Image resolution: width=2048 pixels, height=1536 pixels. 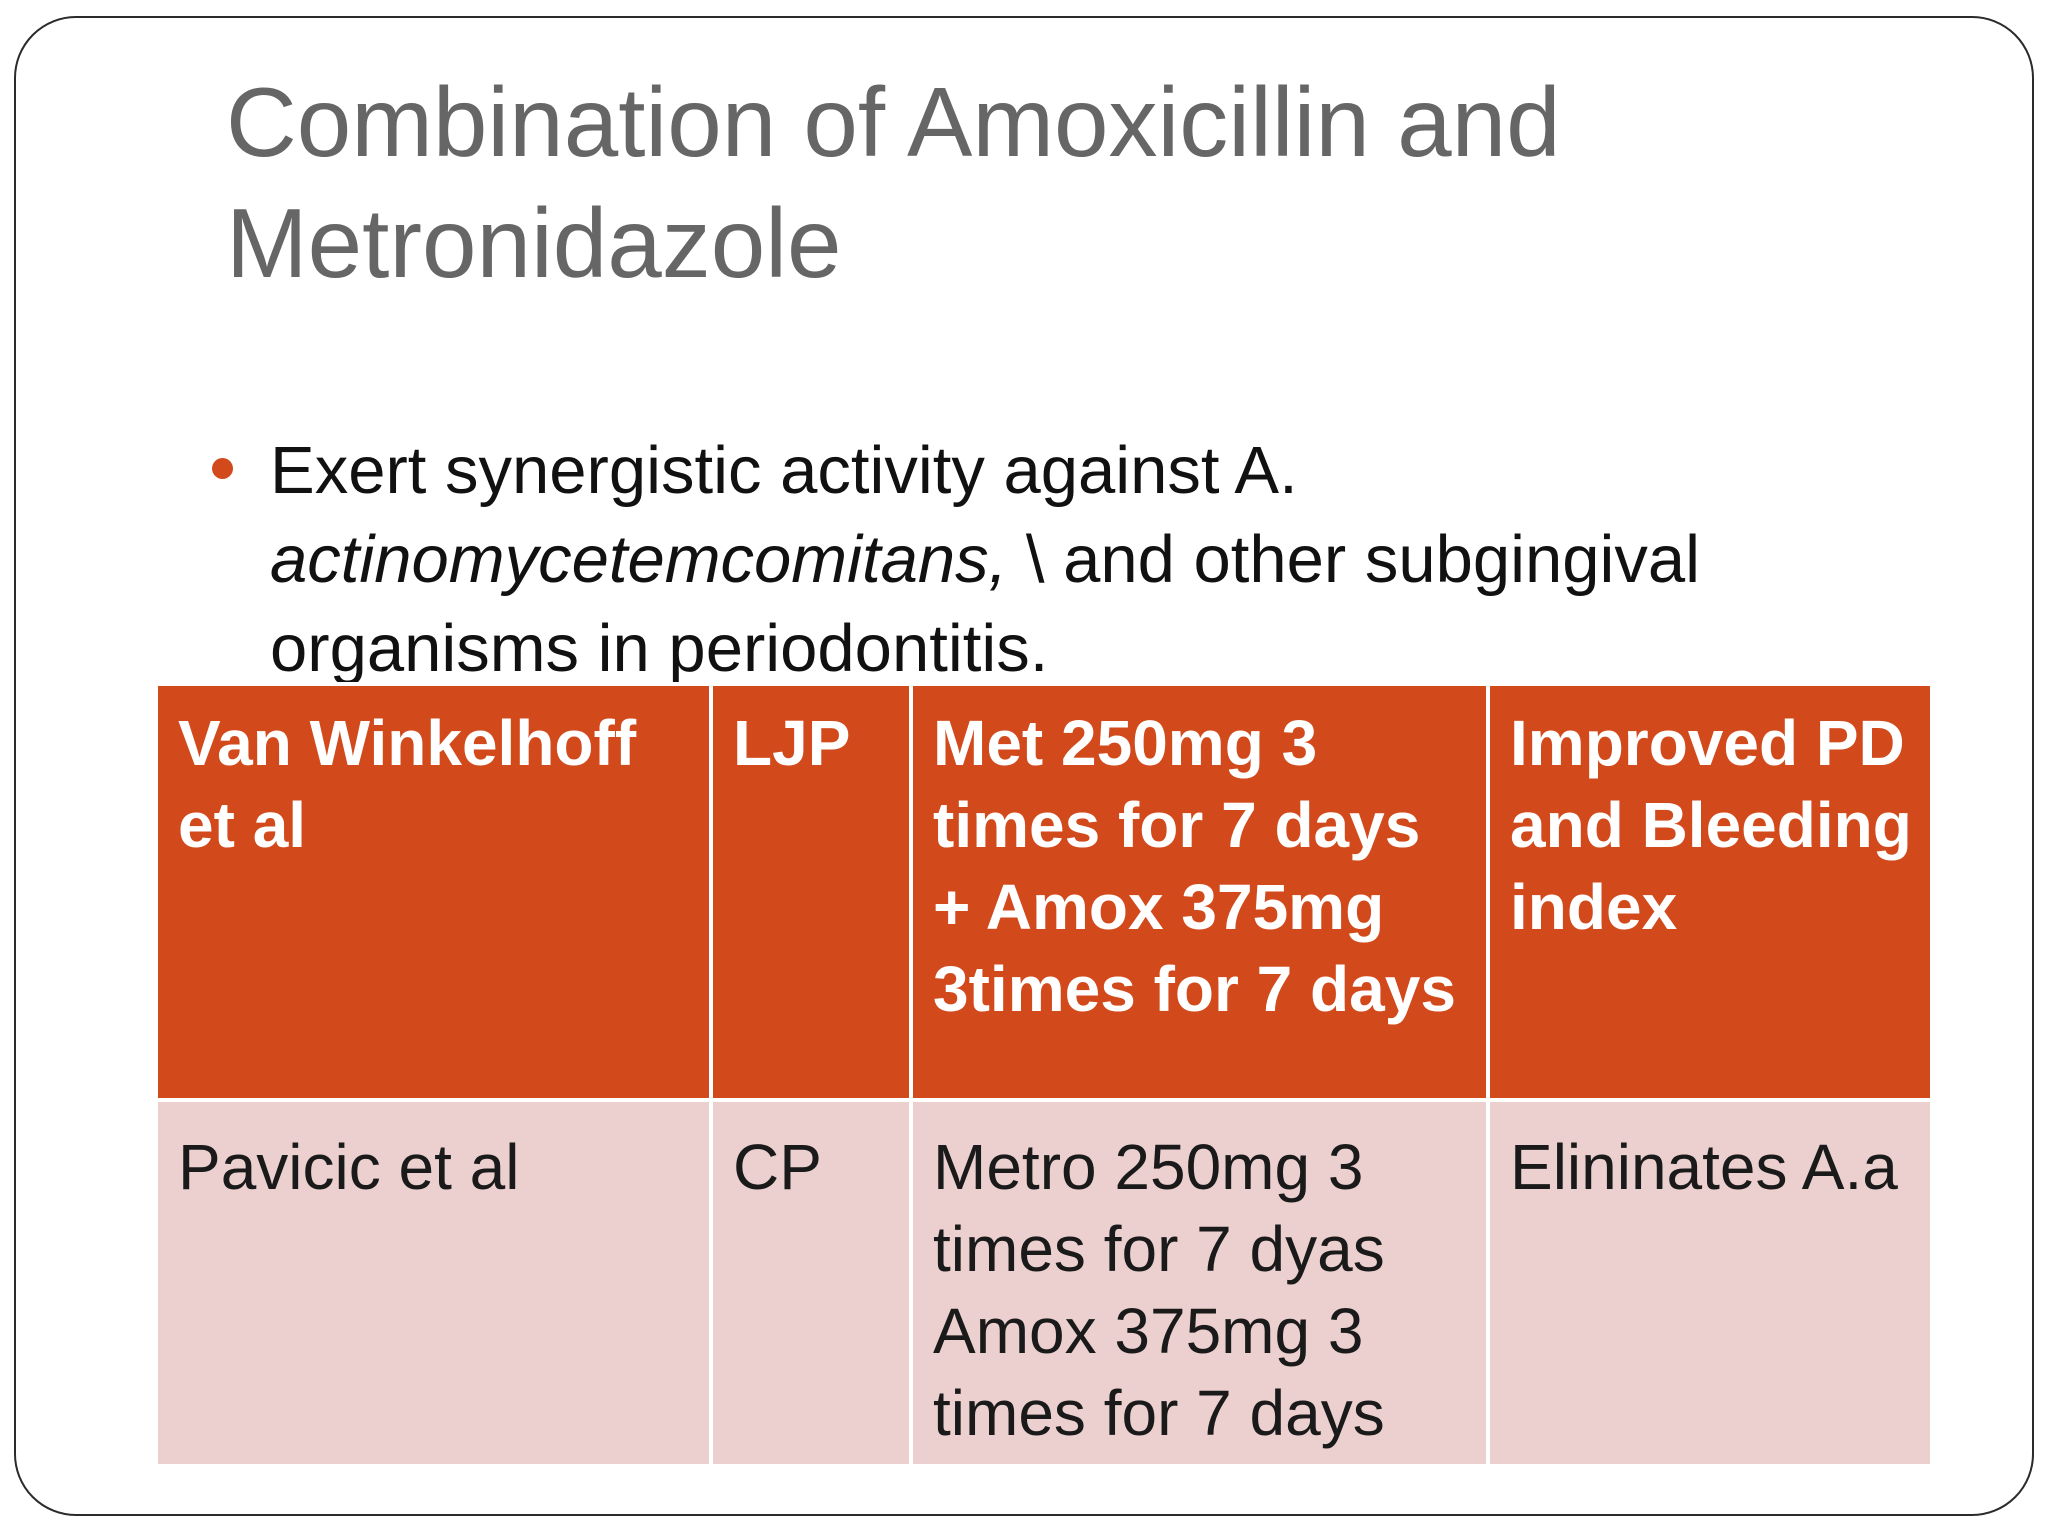 What do you see at coordinates (811, 1283) in the screenshot?
I see `table-cell-condition: CP` at bounding box center [811, 1283].